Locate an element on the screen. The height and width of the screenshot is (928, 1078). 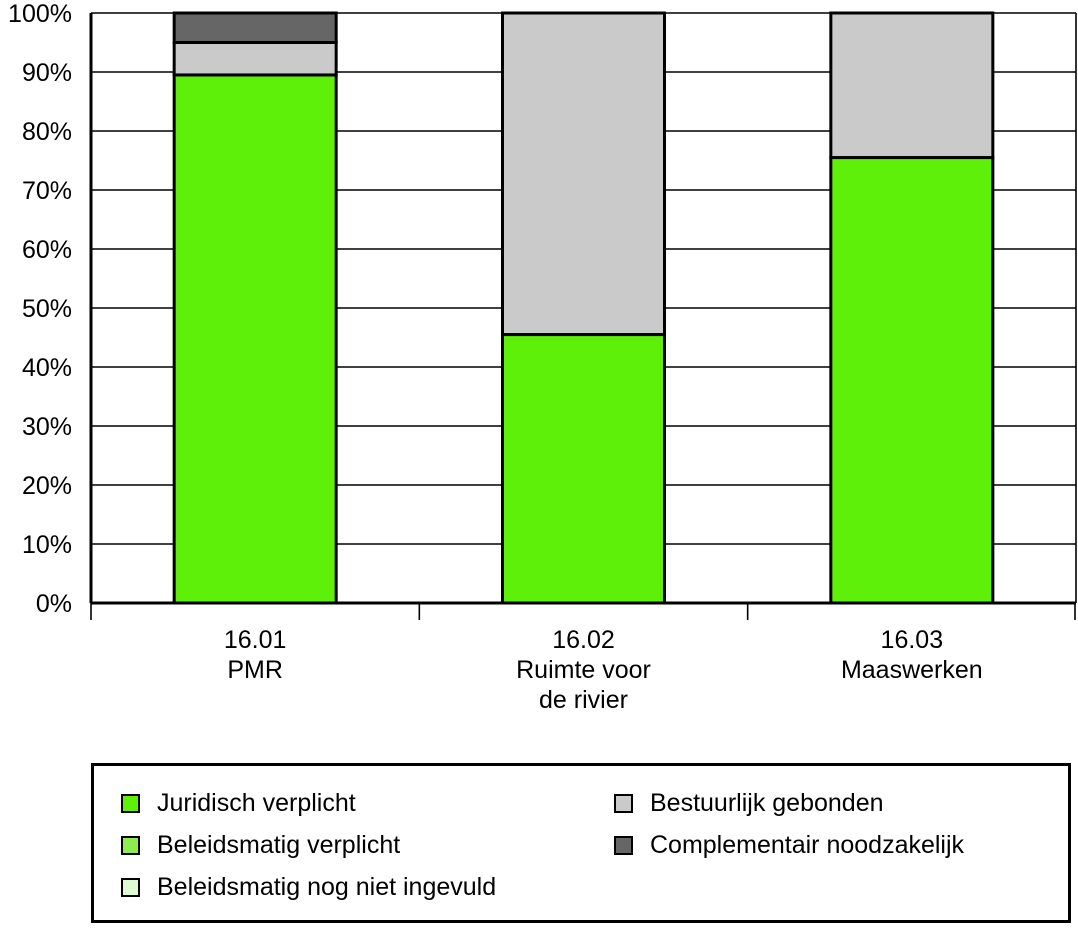
x-category-label-line: PMR is located at coordinates (255, 670).